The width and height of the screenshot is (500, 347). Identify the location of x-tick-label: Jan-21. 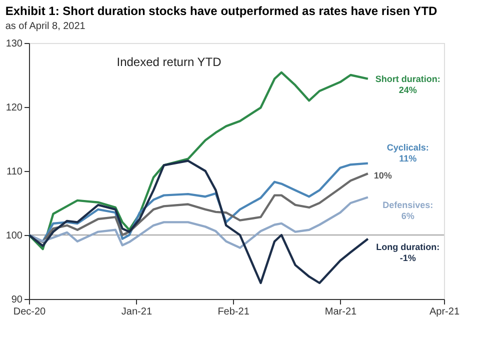
(136, 312).